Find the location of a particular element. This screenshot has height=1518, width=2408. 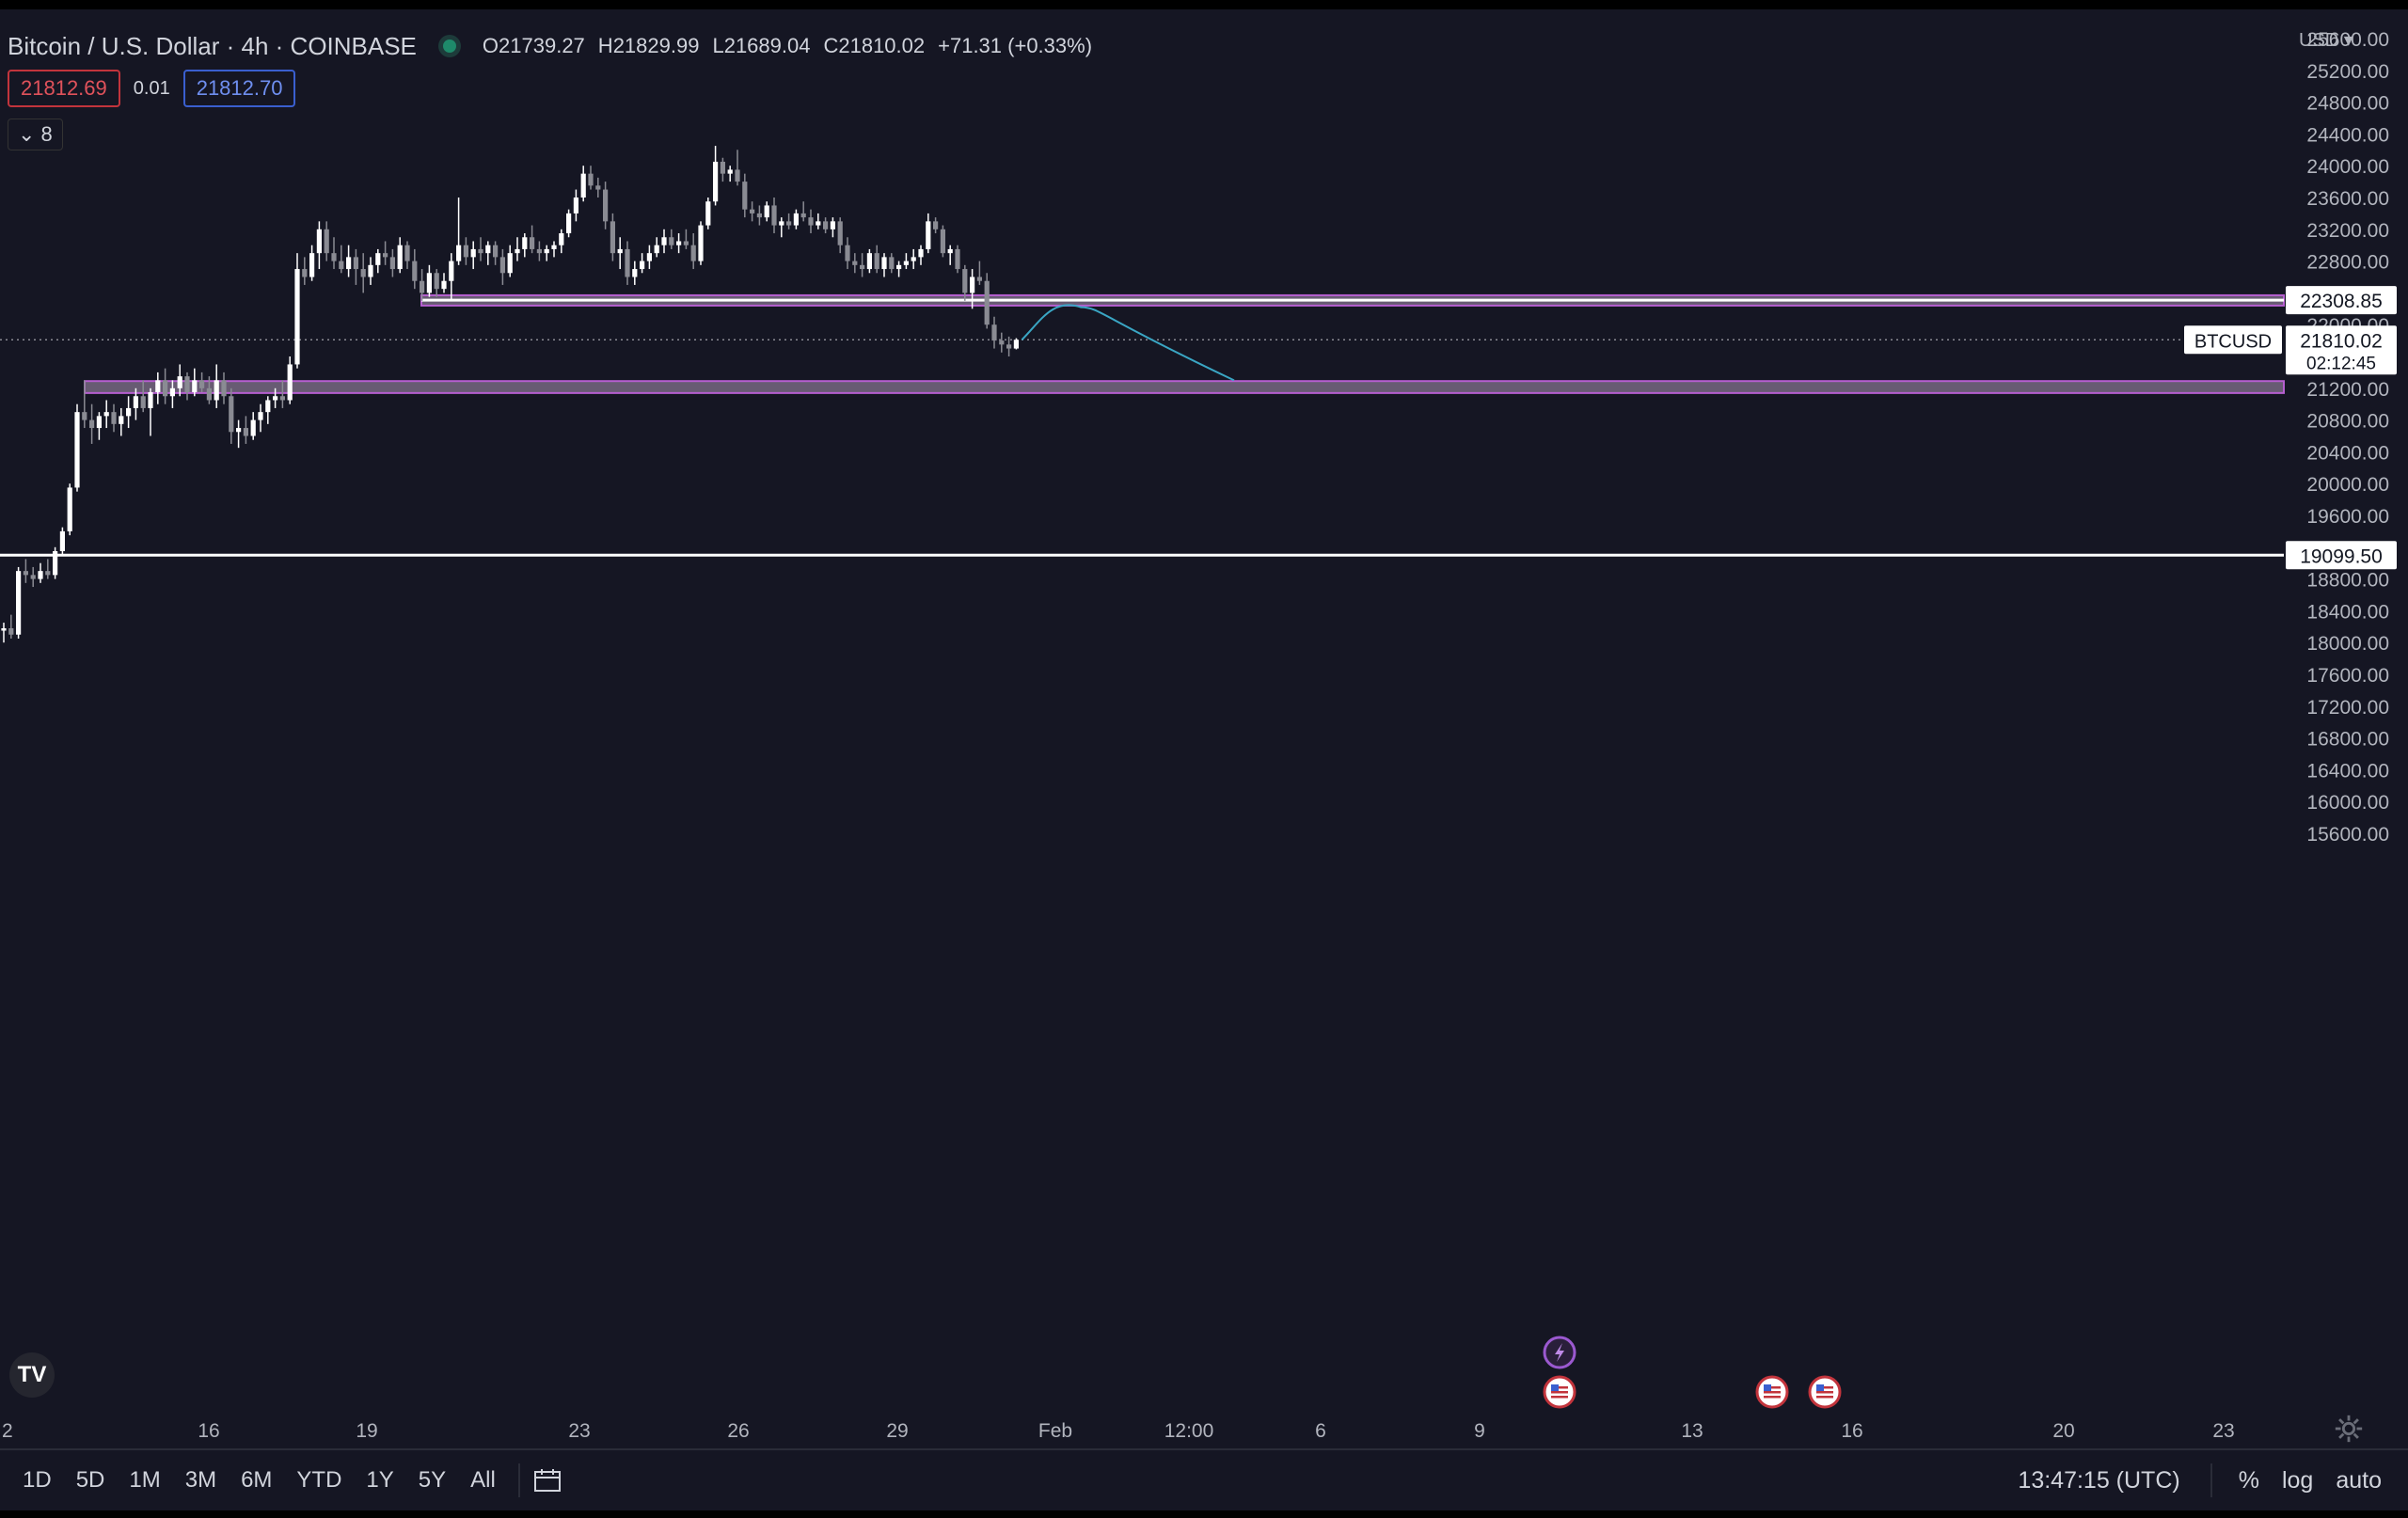

last-price-tag is located at coordinates (2342, 350).